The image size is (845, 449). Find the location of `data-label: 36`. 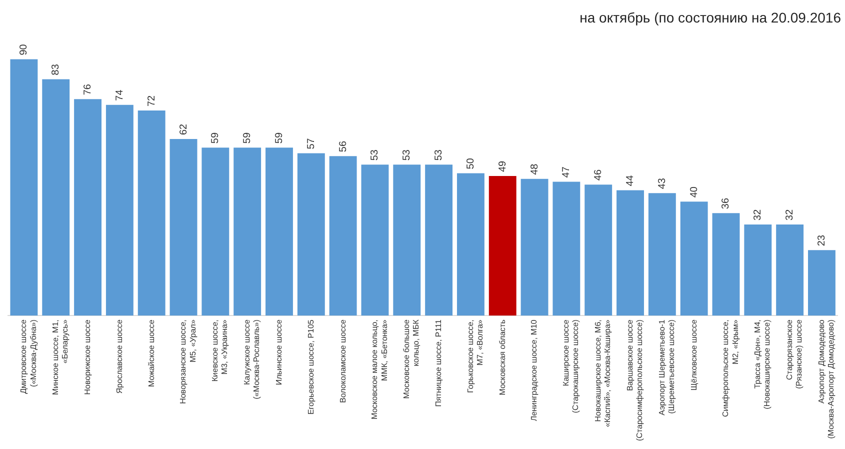

data-label: 36 is located at coordinates (726, 204).